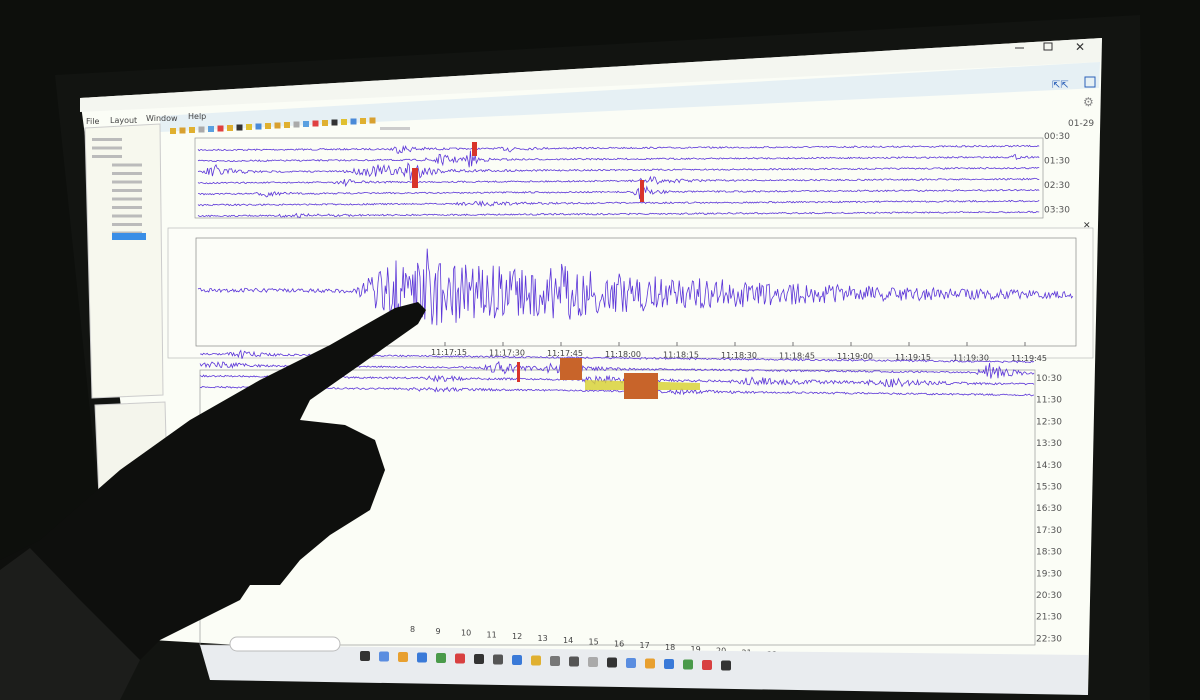 This screenshot has width=1200, height=700. Describe the element at coordinates (285, 644) in the screenshot. I see `taskbar-search` at that location.